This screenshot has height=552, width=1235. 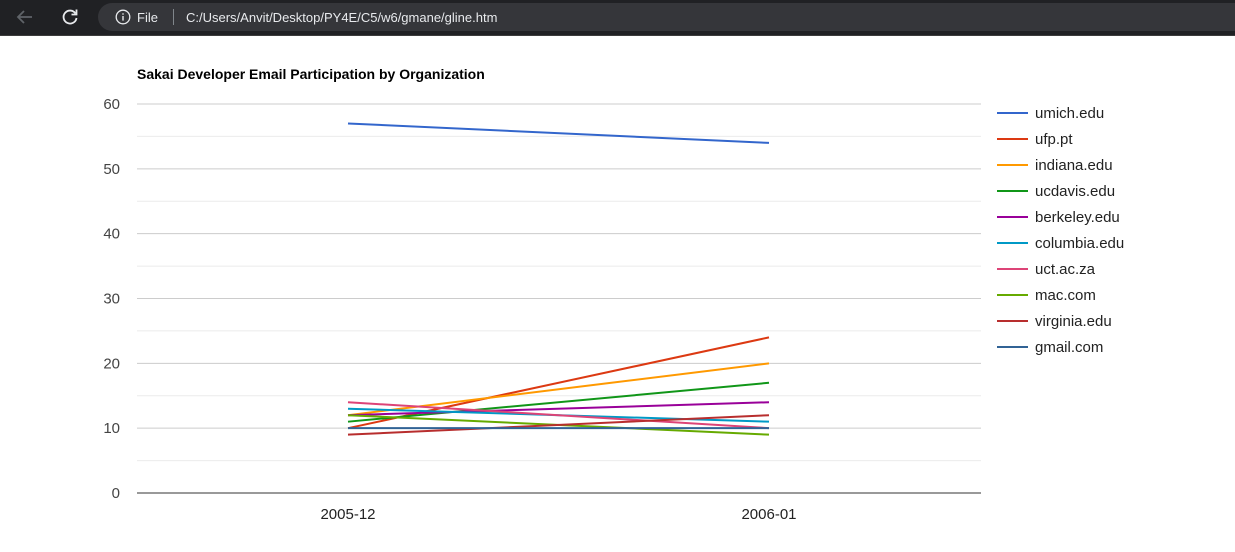 I want to click on legend-item: indiana.edu, so click(x=1055, y=165).